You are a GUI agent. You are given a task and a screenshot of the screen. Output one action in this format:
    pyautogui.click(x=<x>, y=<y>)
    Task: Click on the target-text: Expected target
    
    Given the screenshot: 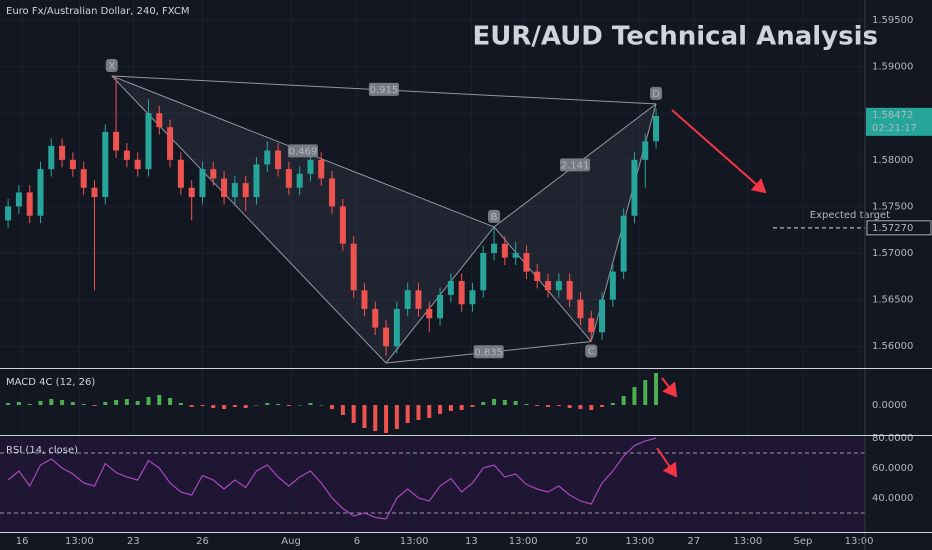 What is the action you would take?
    pyautogui.click(x=850, y=215)
    